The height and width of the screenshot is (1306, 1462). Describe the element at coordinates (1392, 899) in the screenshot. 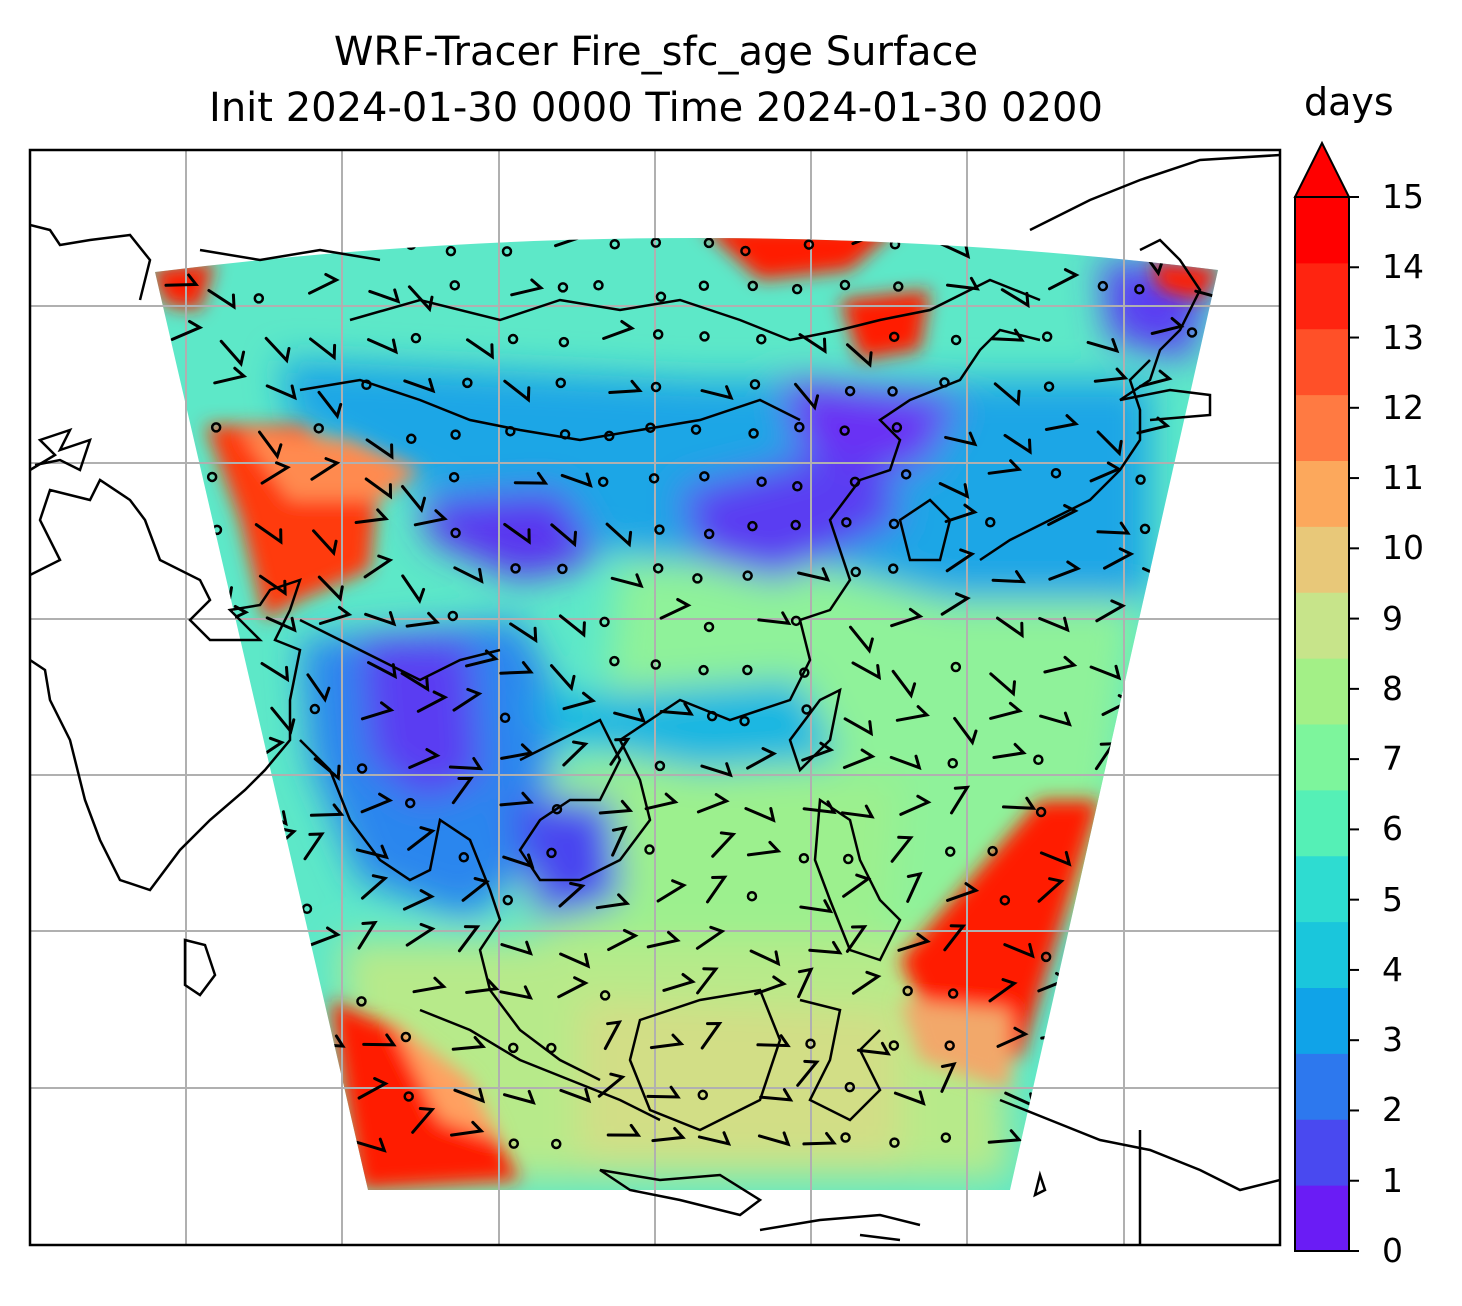

I see `colorbar-tick-label: 5` at that location.